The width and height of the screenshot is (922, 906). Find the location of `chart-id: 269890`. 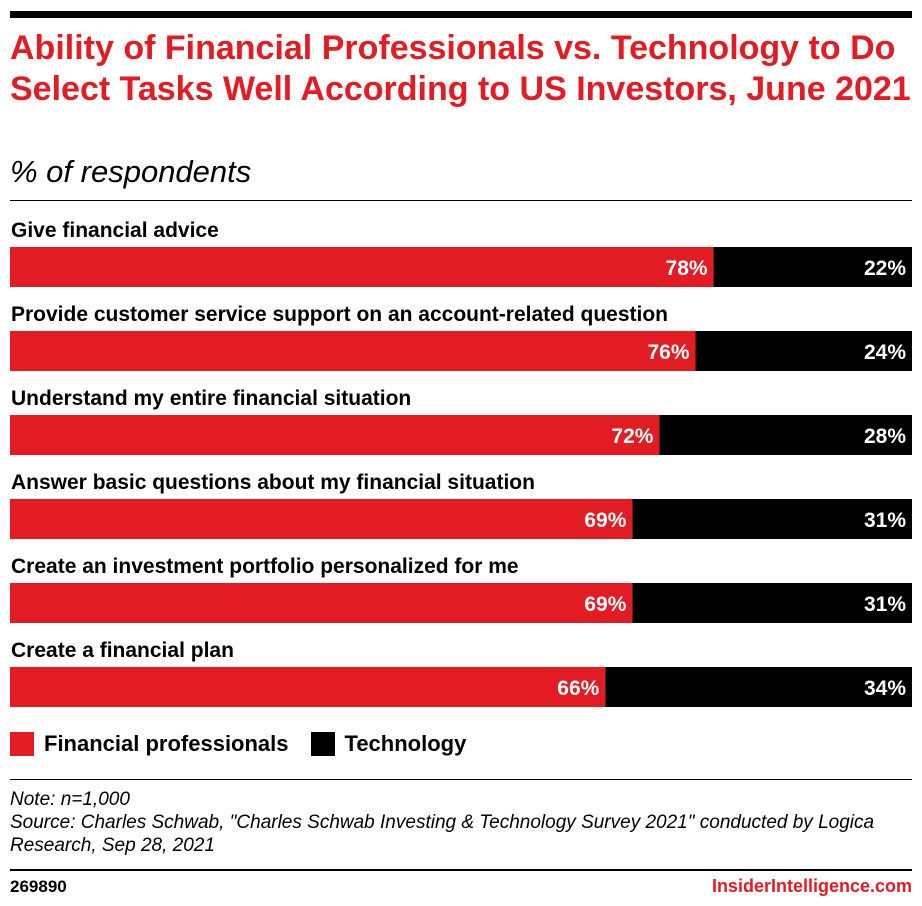

chart-id: 269890 is located at coordinates (38, 886).